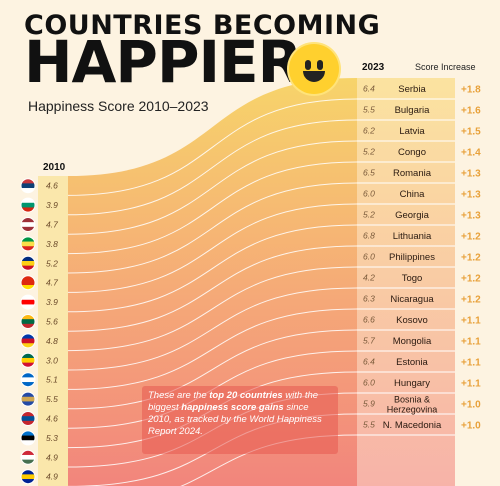  I want to click on score-2010-label: 5.5, so click(52, 399).